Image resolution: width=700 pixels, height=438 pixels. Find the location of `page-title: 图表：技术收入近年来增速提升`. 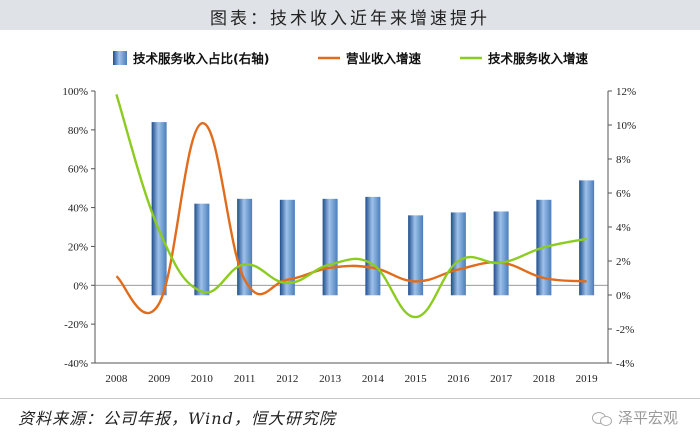

page-title: 图表：技术收入近年来增速提升 is located at coordinates (350, 19).